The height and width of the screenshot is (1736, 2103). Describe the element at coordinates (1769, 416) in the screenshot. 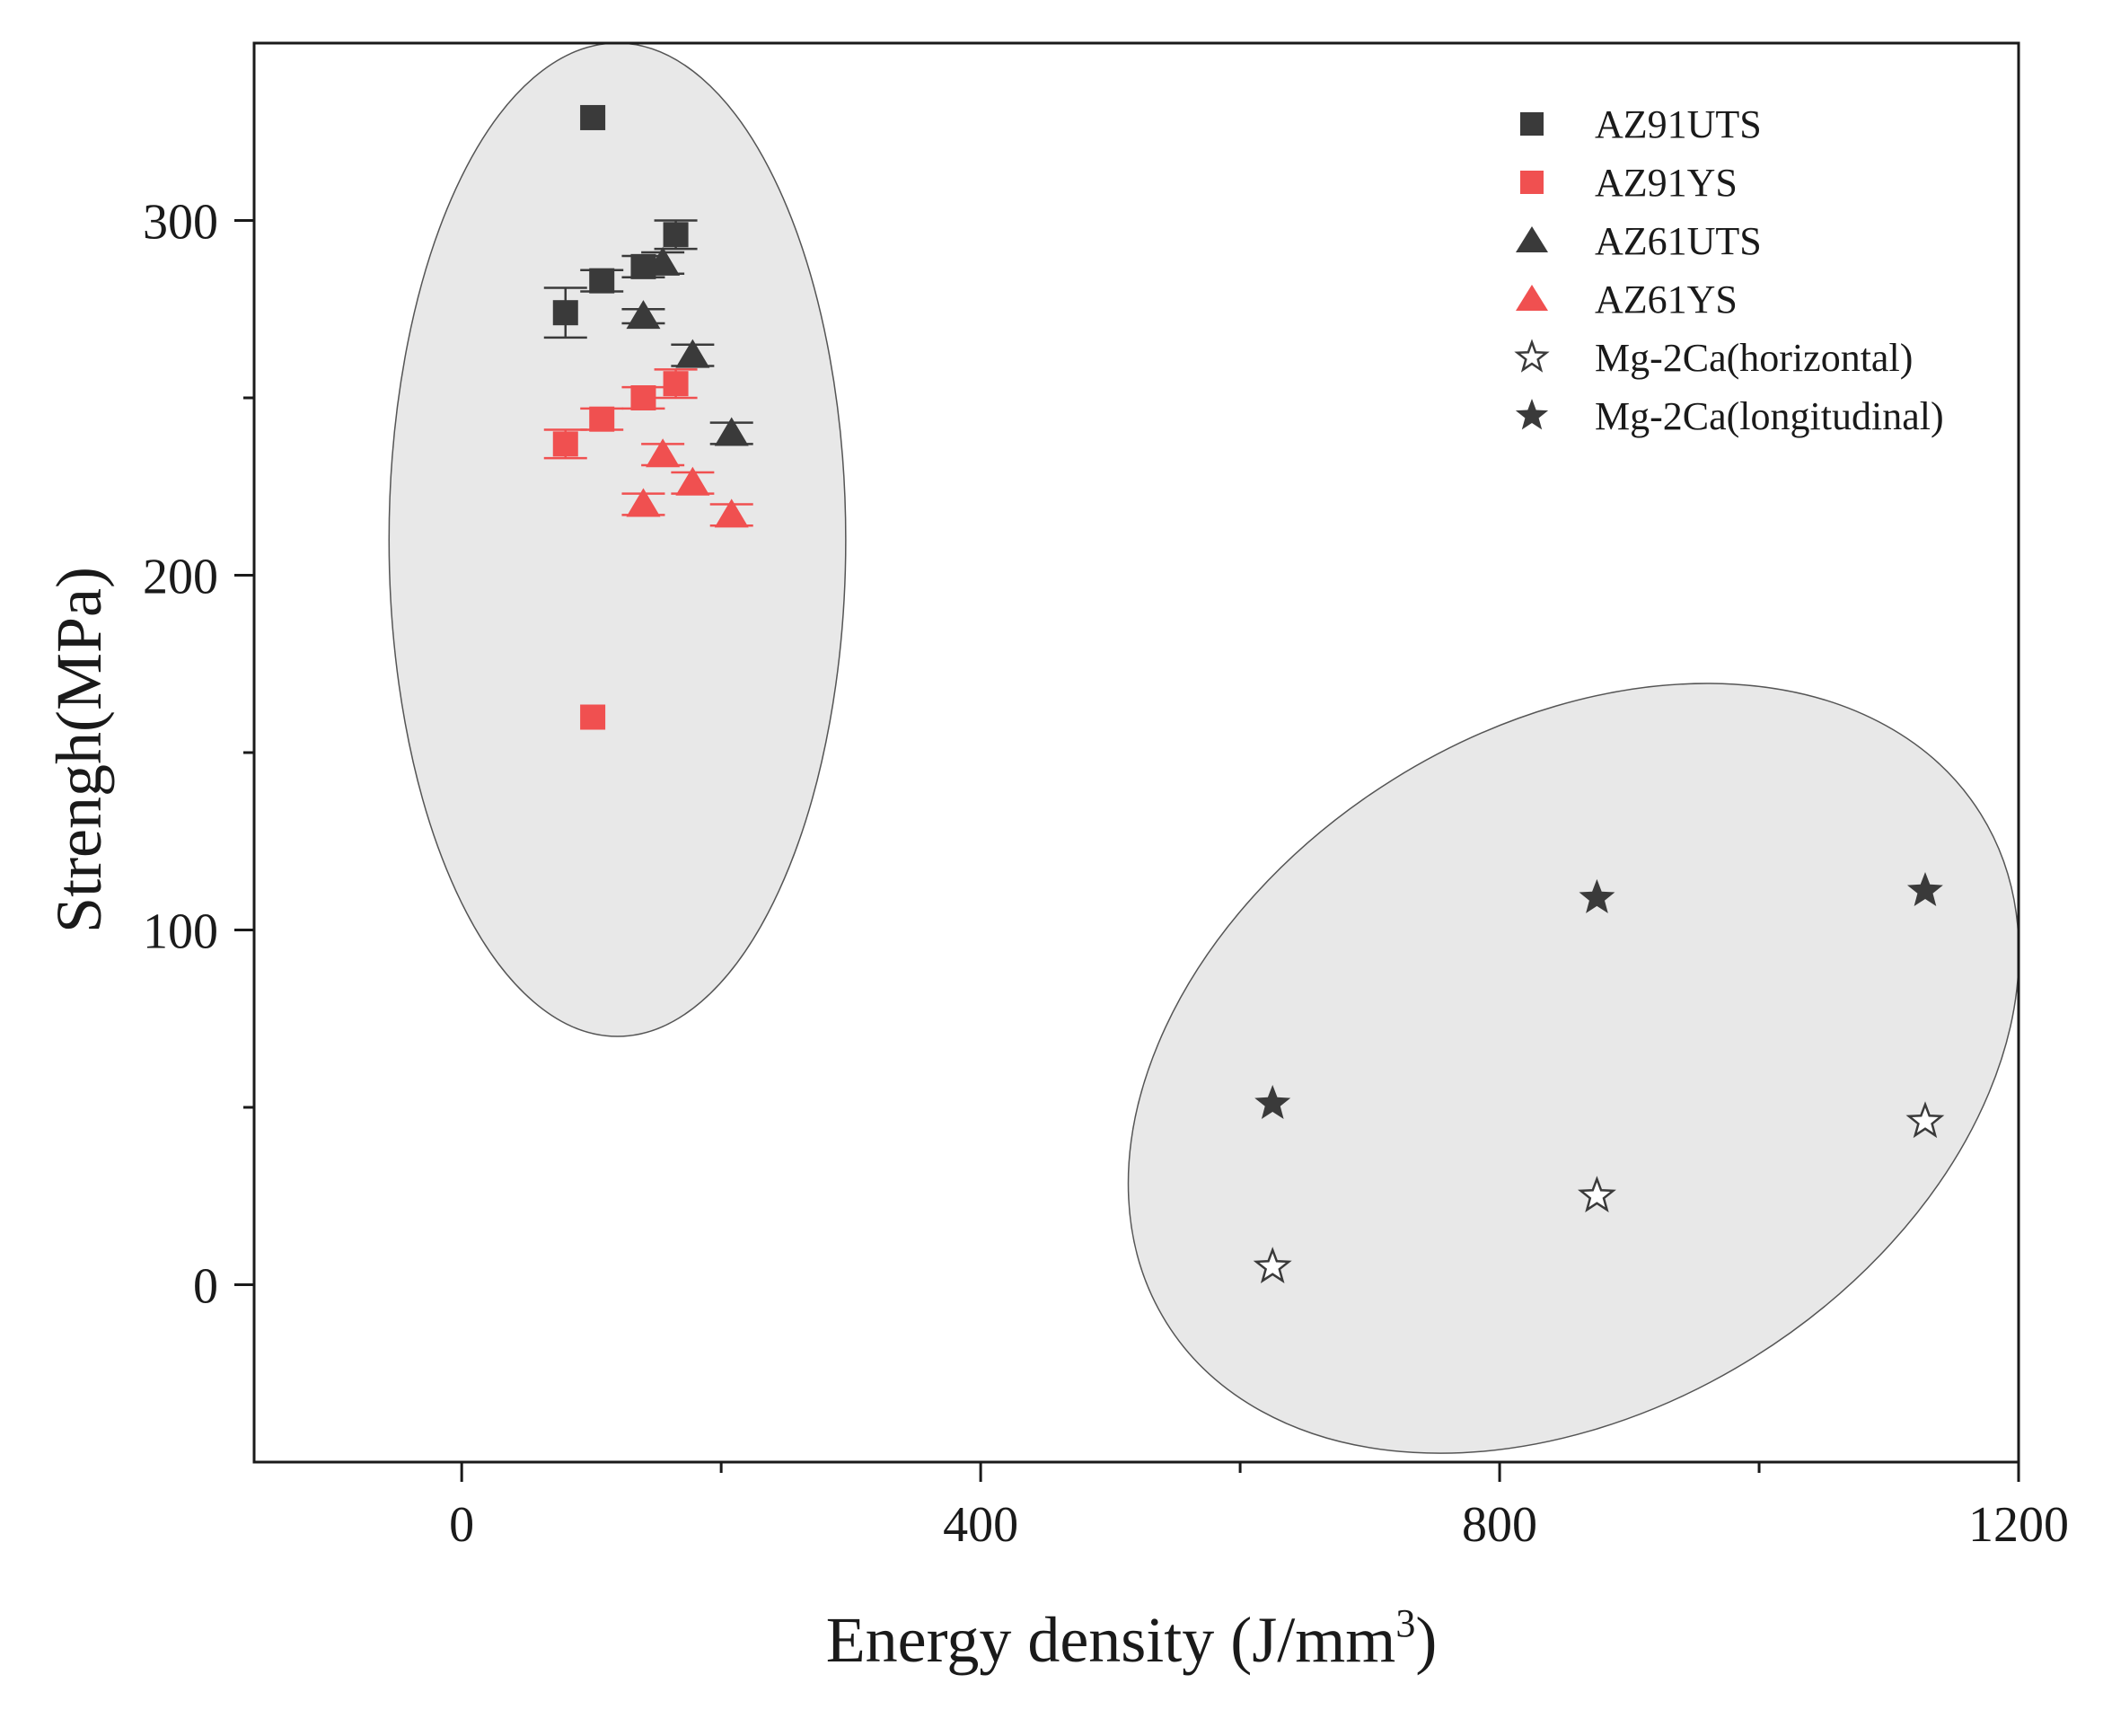

I see `legend-label-mg-2ca-longitudinal: Mg-2Ca(longitudinal)` at that location.